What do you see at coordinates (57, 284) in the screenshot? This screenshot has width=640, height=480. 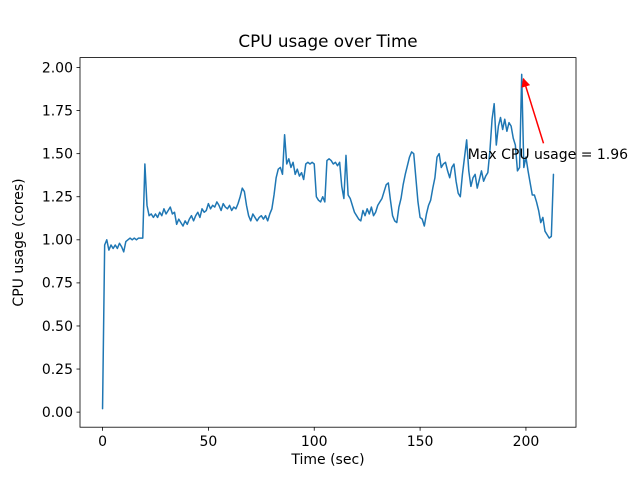 I see `y-tick-label: 0.75` at bounding box center [57, 284].